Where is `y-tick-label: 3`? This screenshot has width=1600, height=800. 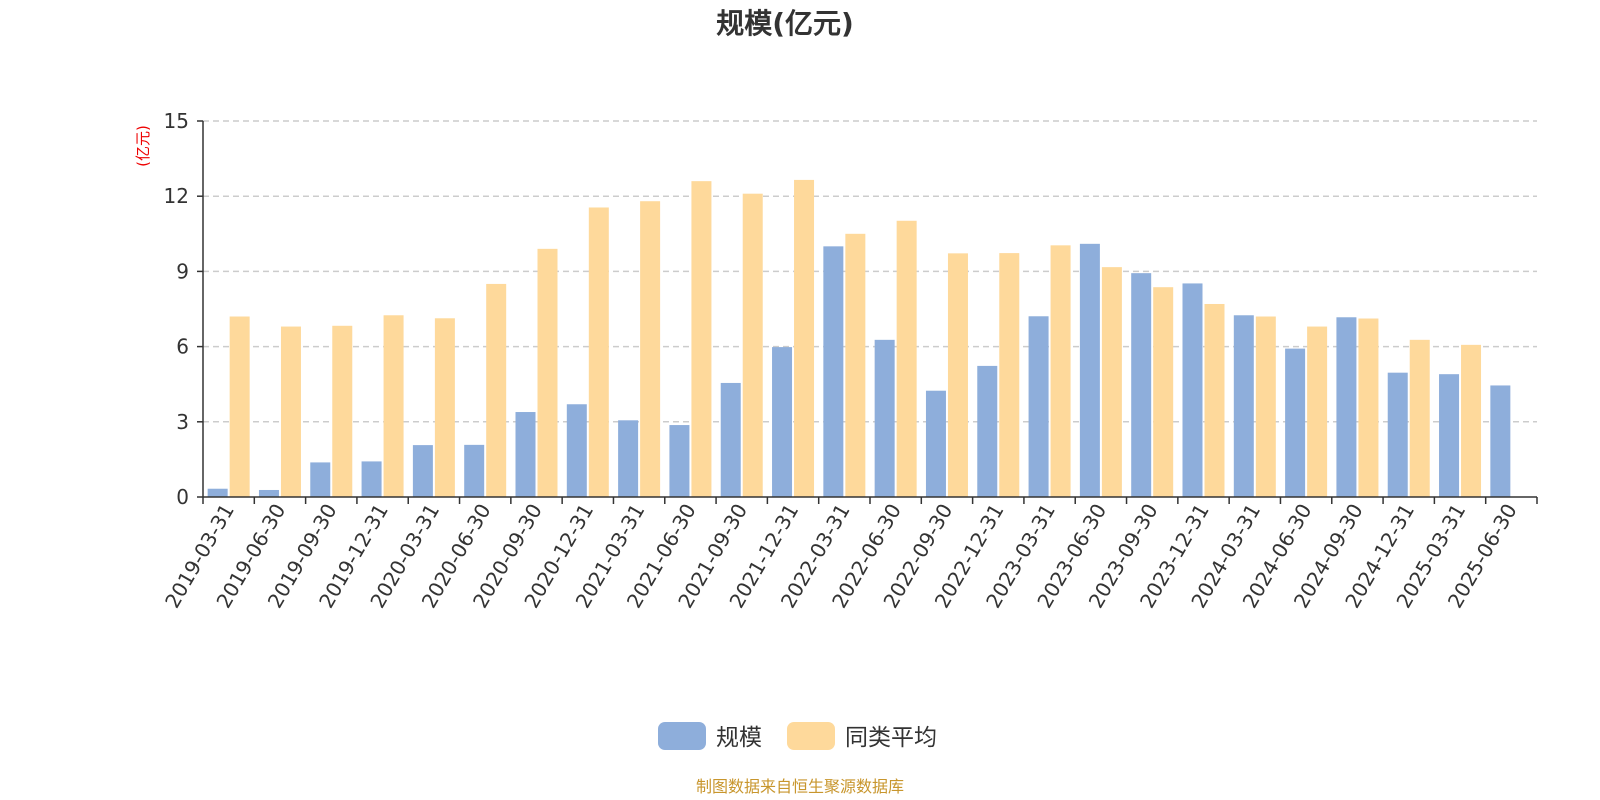
y-tick-label: 3 is located at coordinates (182, 422).